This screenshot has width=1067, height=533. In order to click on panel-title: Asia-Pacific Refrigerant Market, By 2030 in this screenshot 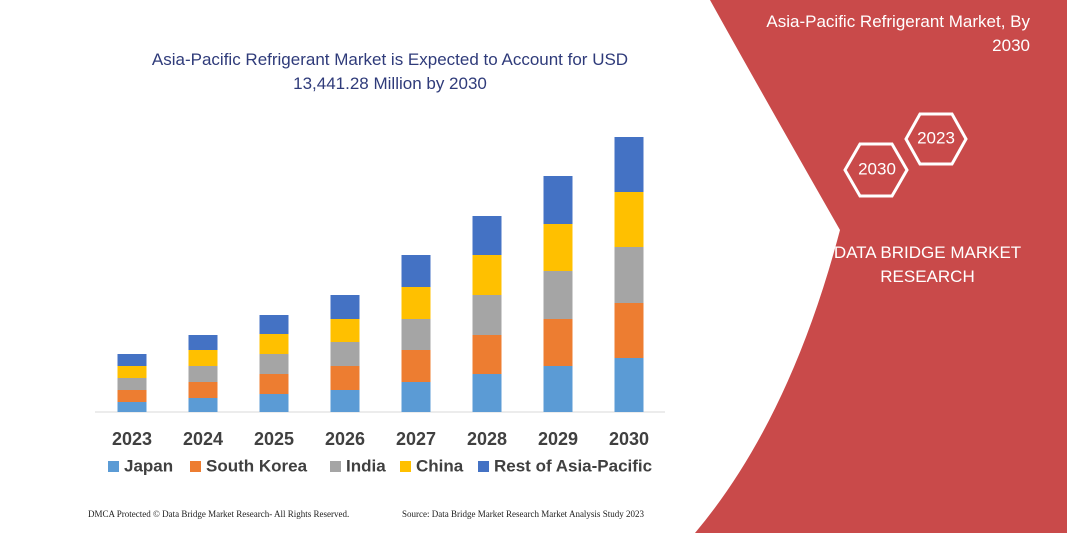, I will do `click(898, 33)`.